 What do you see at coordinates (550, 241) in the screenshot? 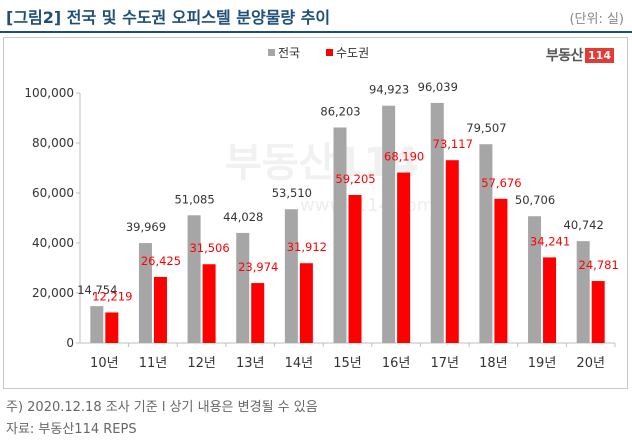
I see `data-label-capital: 34,241` at bounding box center [550, 241].